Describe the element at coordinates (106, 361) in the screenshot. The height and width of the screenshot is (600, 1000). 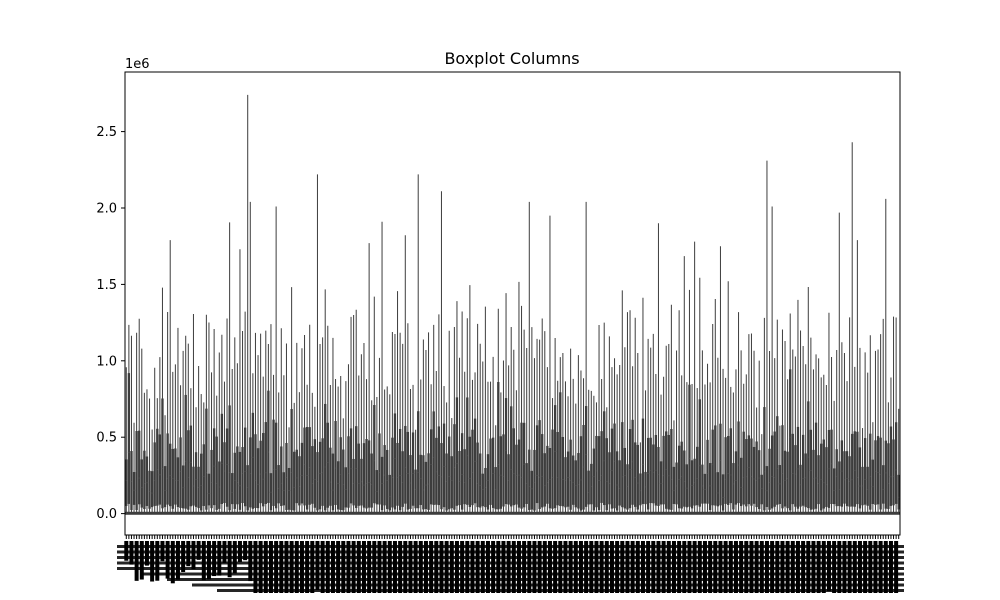
I see `y-tick-label: 1.0` at that location.